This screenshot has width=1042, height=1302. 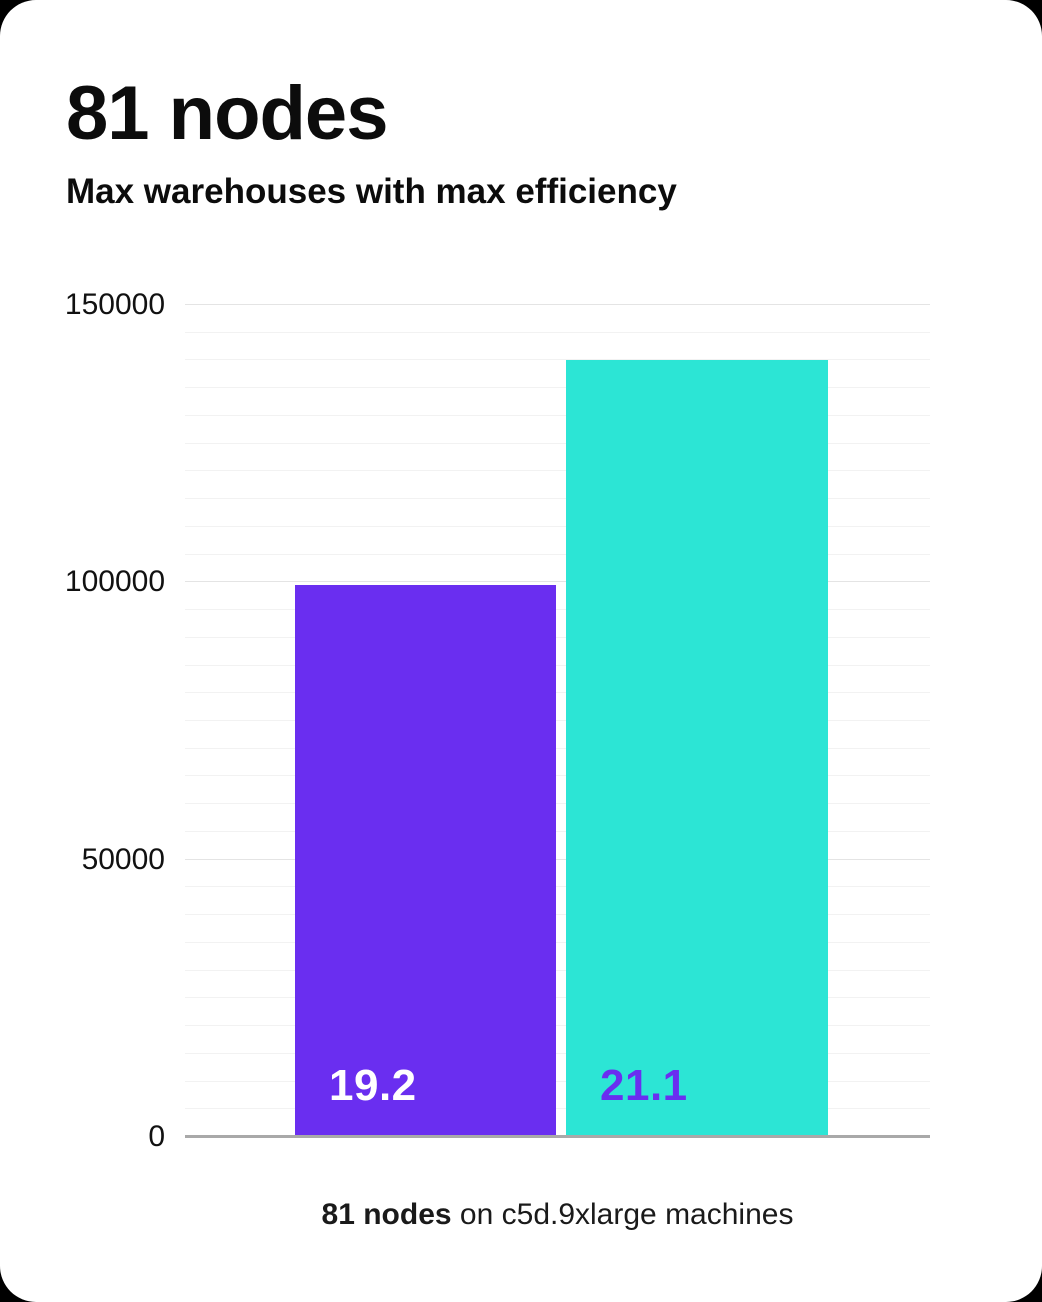 I want to click on x-axis-line, so click(x=557, y=1136).